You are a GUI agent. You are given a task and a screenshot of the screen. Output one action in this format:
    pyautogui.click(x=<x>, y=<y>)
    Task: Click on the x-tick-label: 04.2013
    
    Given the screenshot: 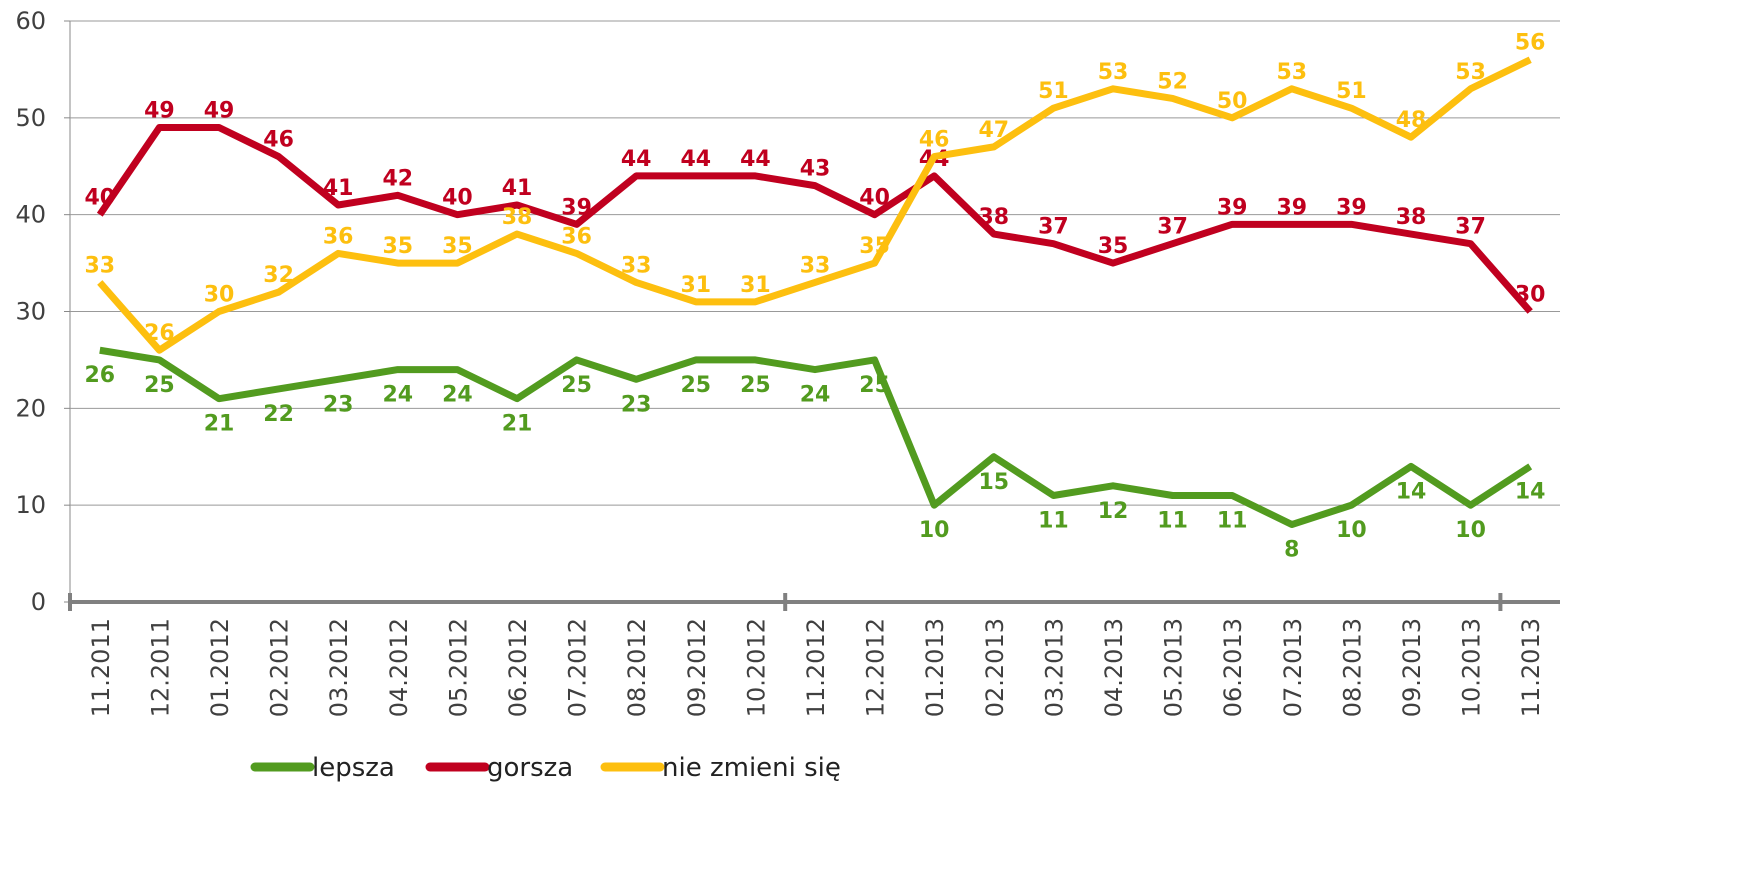 What is the action you would take?
    pyautogui.click(x=1114, y=667)
    